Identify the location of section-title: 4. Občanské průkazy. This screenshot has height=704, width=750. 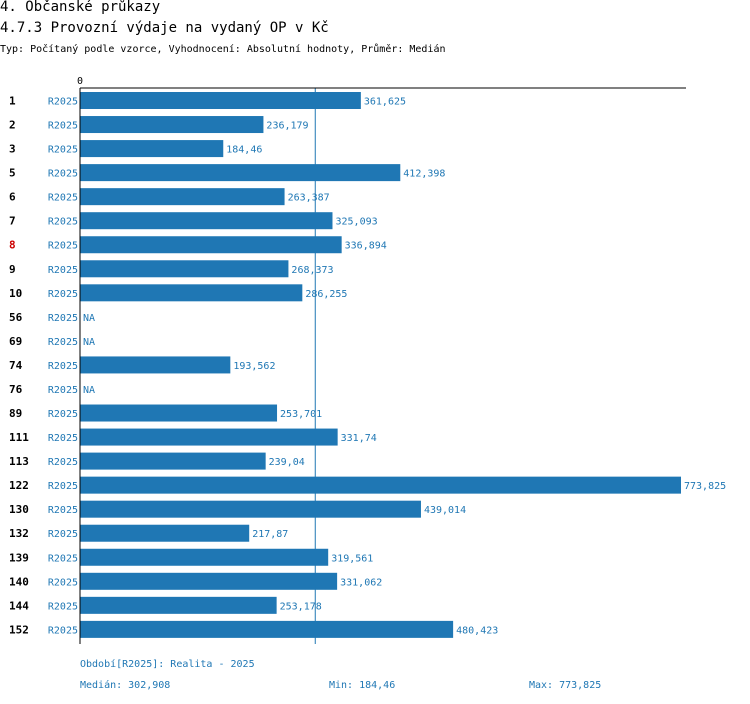
(80, 7).